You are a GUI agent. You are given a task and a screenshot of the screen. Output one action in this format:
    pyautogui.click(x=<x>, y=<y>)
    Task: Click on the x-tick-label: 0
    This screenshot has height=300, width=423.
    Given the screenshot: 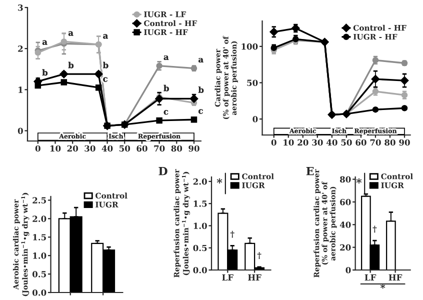 What is the action you would take?
    pyautogui.click(x=273, y=142)
    